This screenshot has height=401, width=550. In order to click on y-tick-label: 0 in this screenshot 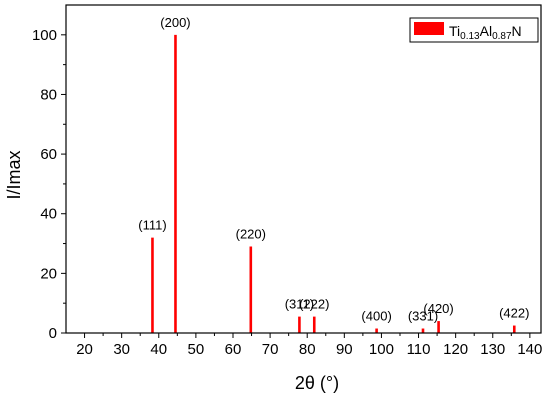, I will do `click(53, 333)`.